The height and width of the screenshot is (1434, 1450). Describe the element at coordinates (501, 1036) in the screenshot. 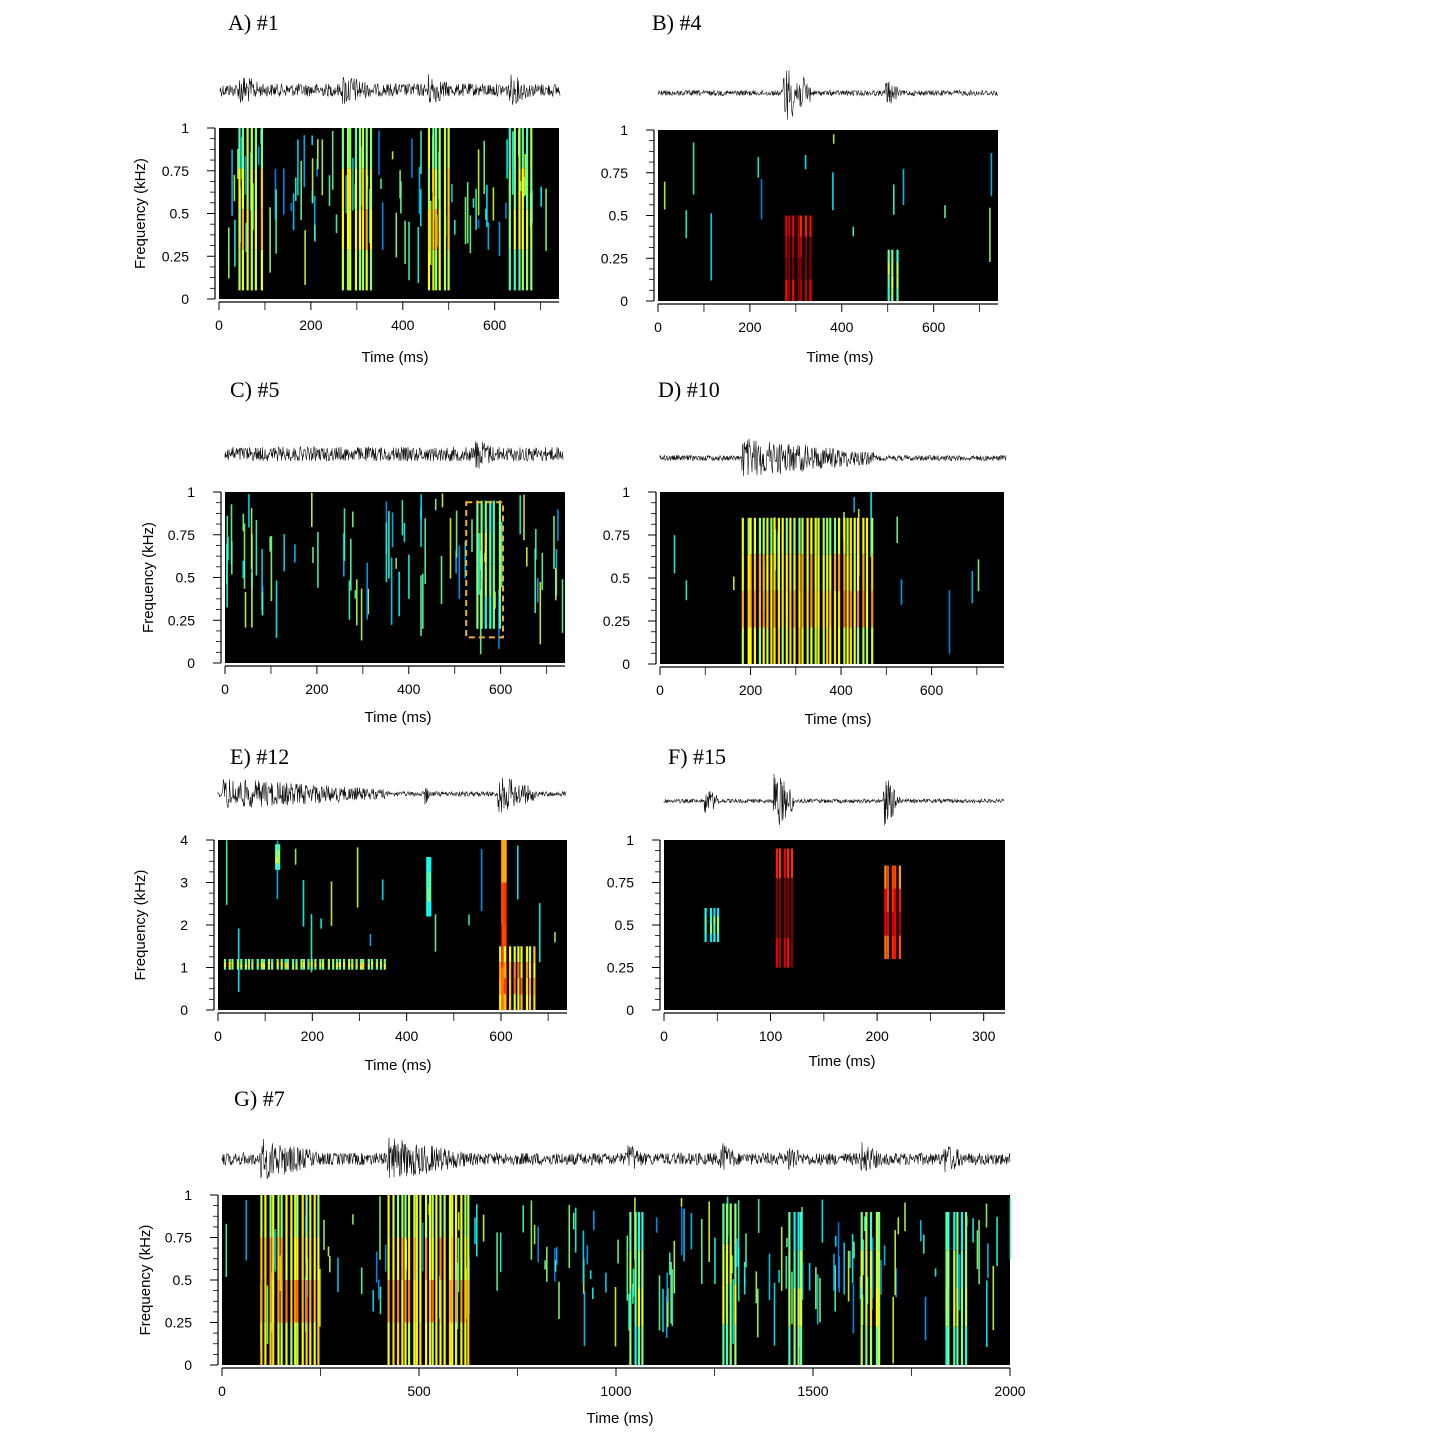

I see `x-tick-label: 600` at that location.